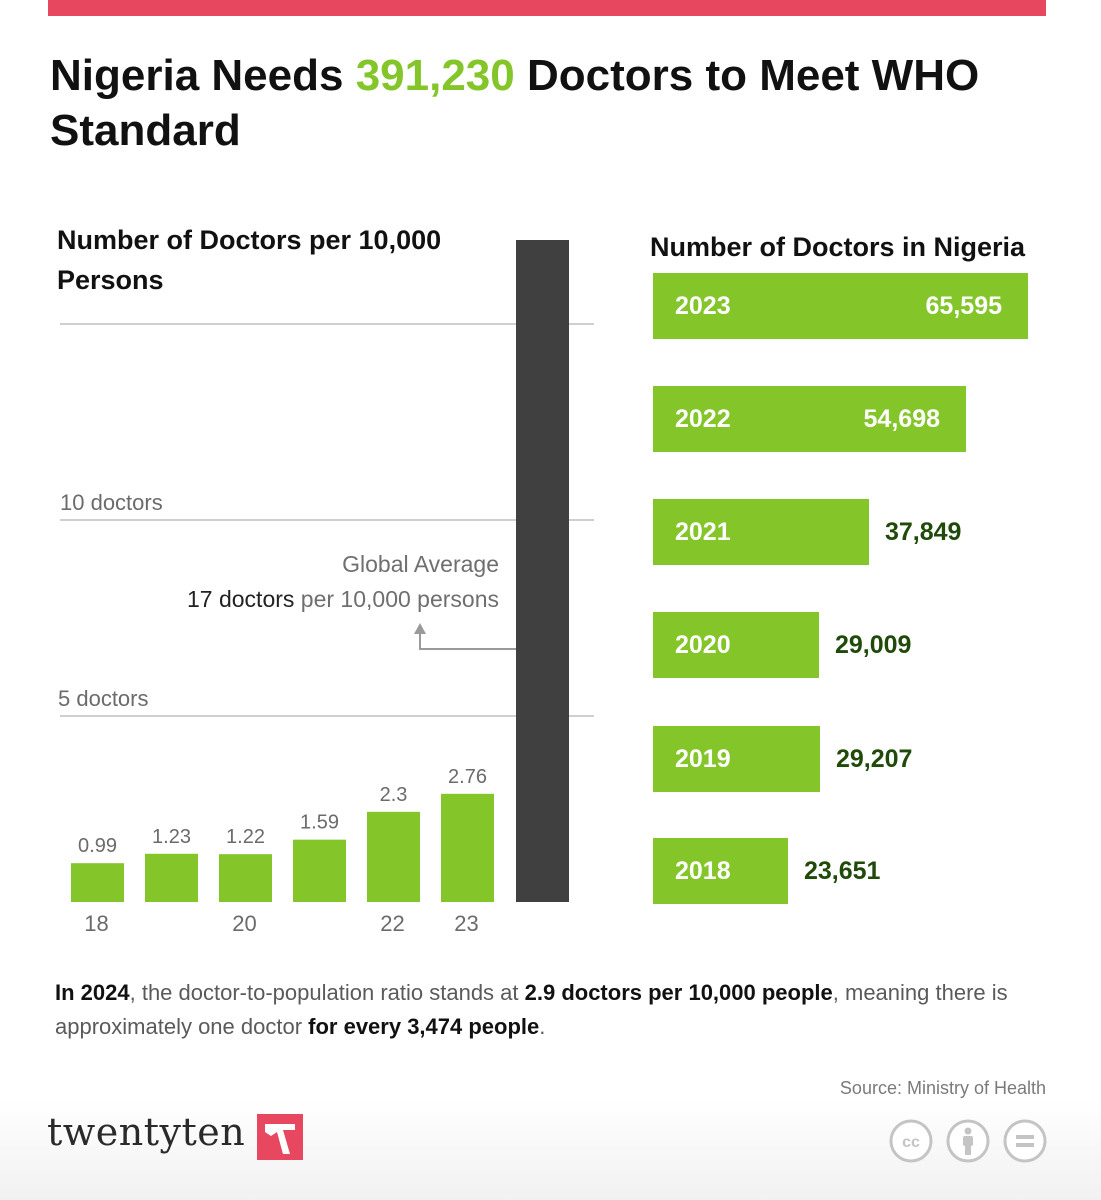  Describe the element at coordinates (392, 923) in the screenshot. I see `x-tick-label: 22` at that location.